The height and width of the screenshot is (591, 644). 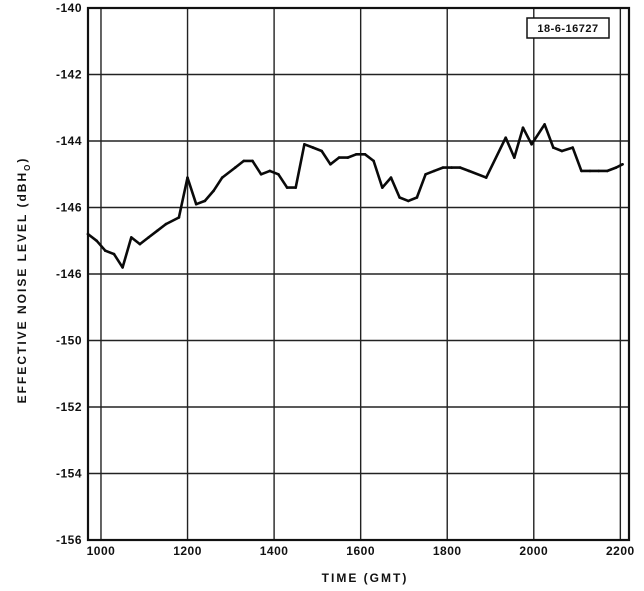 I want to click on figure-id-label: 18-6-16727, so click(x=568, y=28).